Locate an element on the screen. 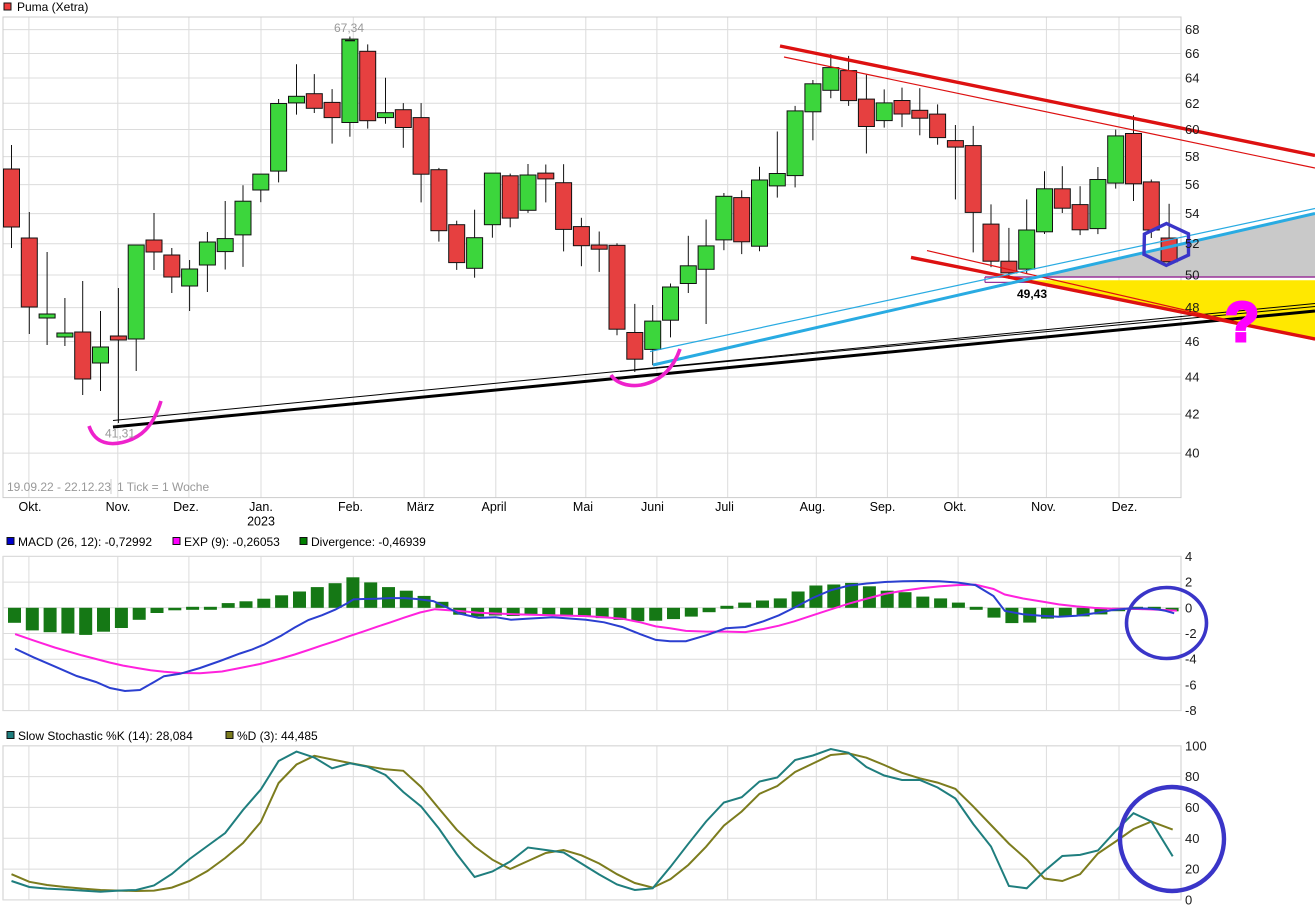 This screenshot has height=923, width=1315. svg-text: 49,43 is located at coordinates (1032, 294).